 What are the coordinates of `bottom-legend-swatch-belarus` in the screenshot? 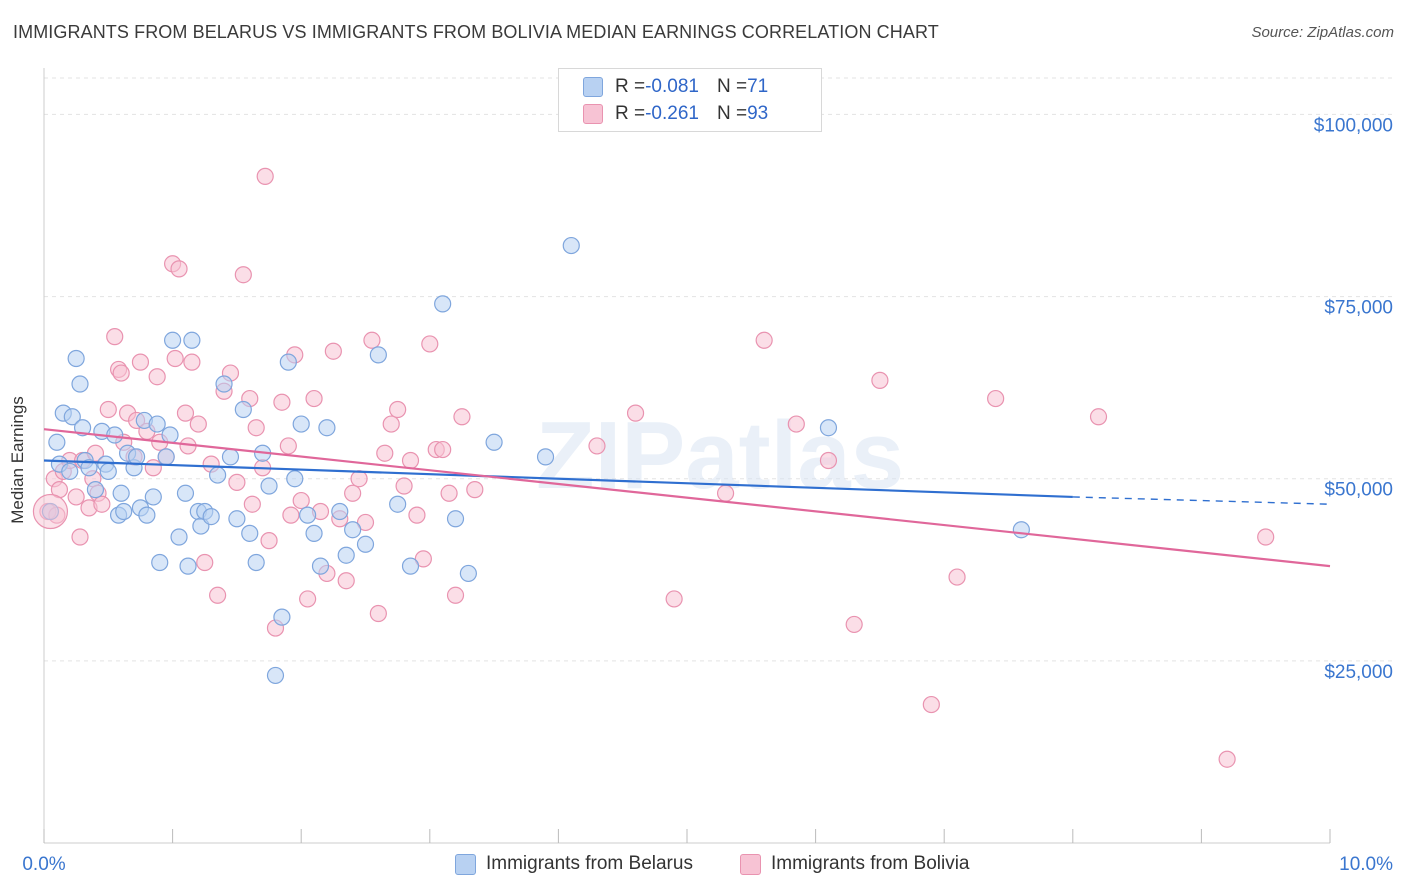 It's located at (465, 864).